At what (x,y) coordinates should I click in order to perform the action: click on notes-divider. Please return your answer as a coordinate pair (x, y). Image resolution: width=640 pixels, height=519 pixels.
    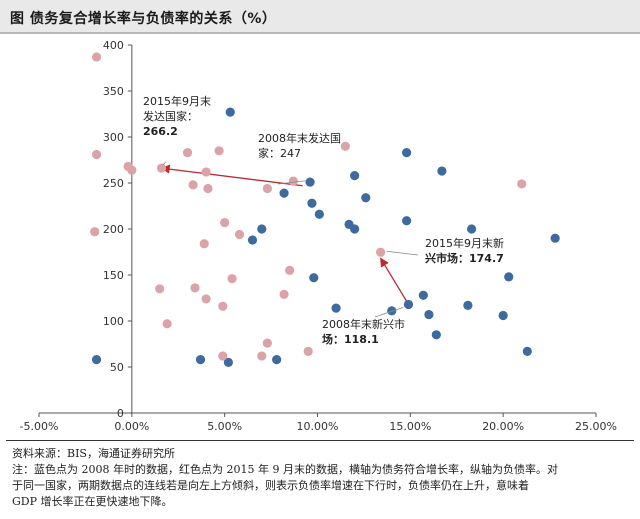
    Looking at the image, I should click on (320, 440).